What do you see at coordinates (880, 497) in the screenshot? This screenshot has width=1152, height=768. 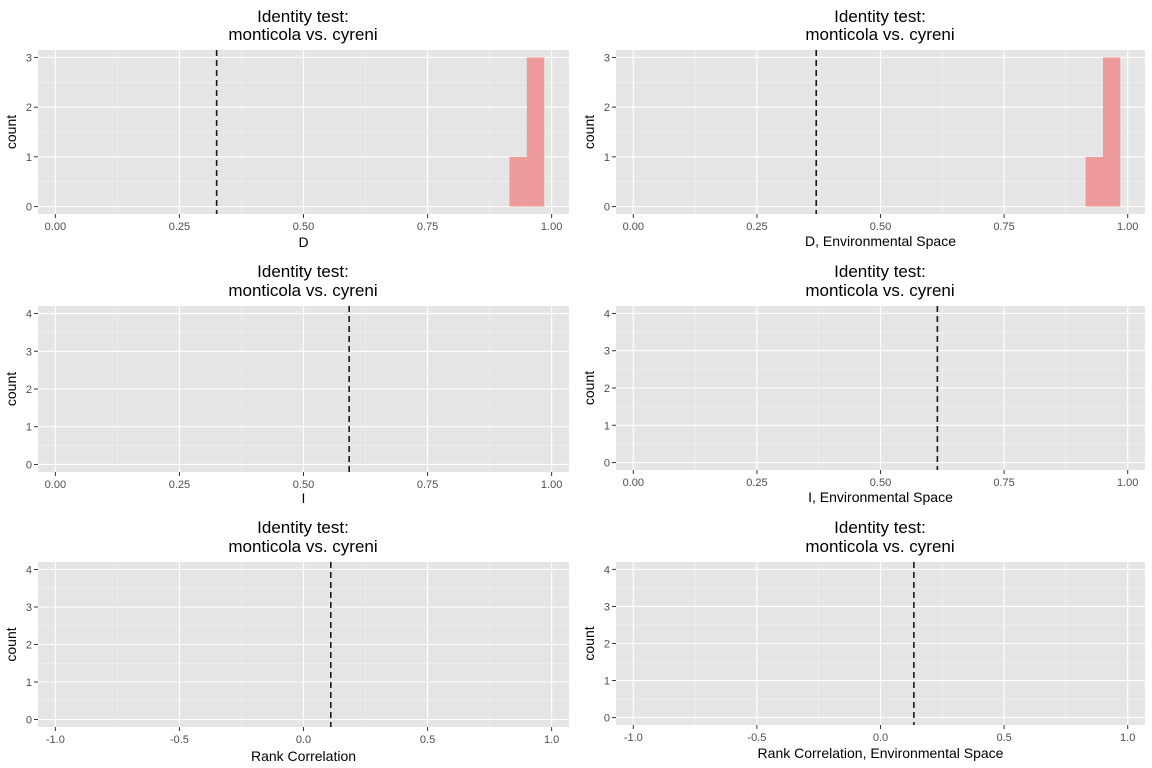 I see `x-axis-title: I, Environmental Space` at bounding box center [880, 497].